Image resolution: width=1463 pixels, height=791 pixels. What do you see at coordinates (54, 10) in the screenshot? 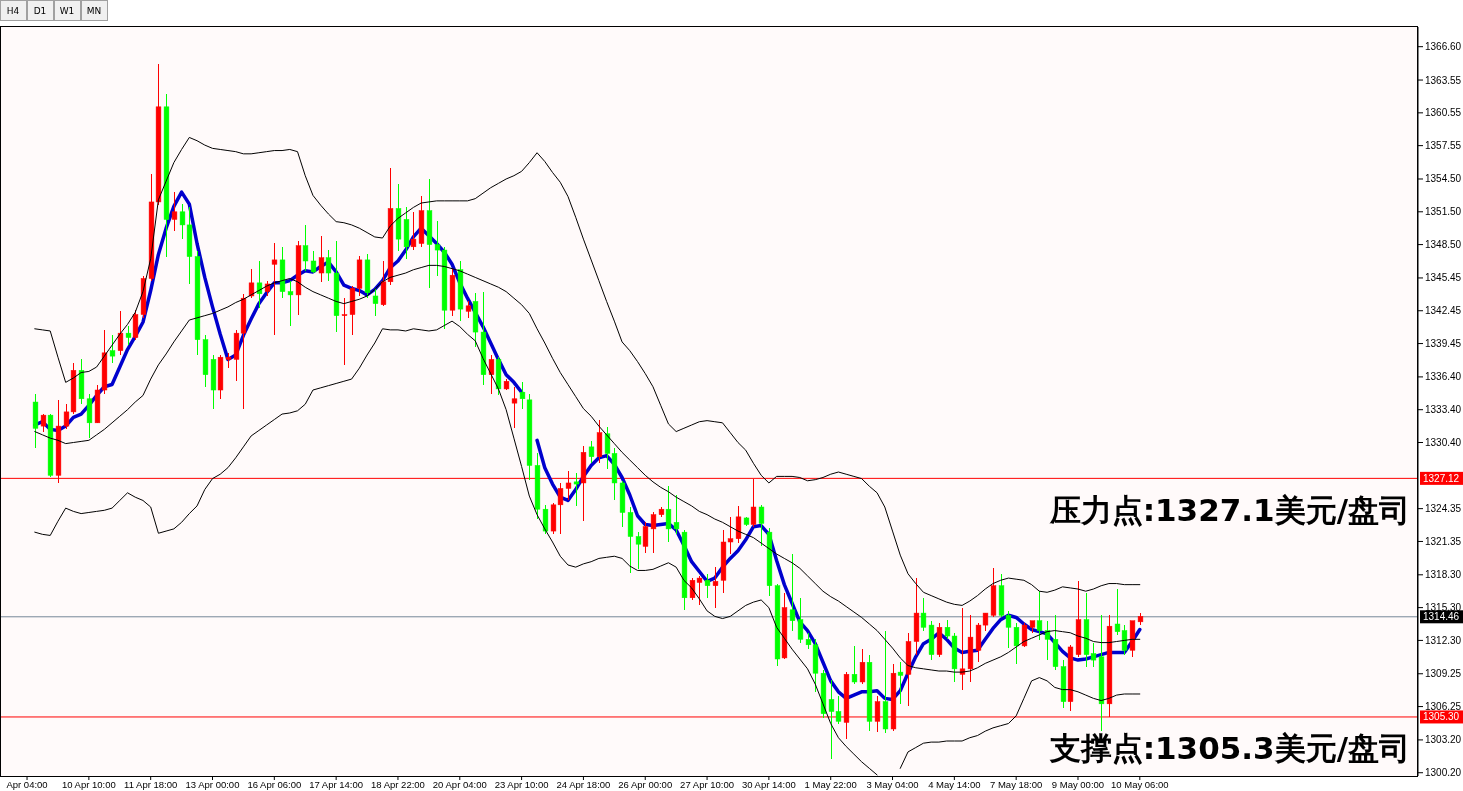
I see `tabs: H4 D1 W1 MN` at bounding box center [54, 10].